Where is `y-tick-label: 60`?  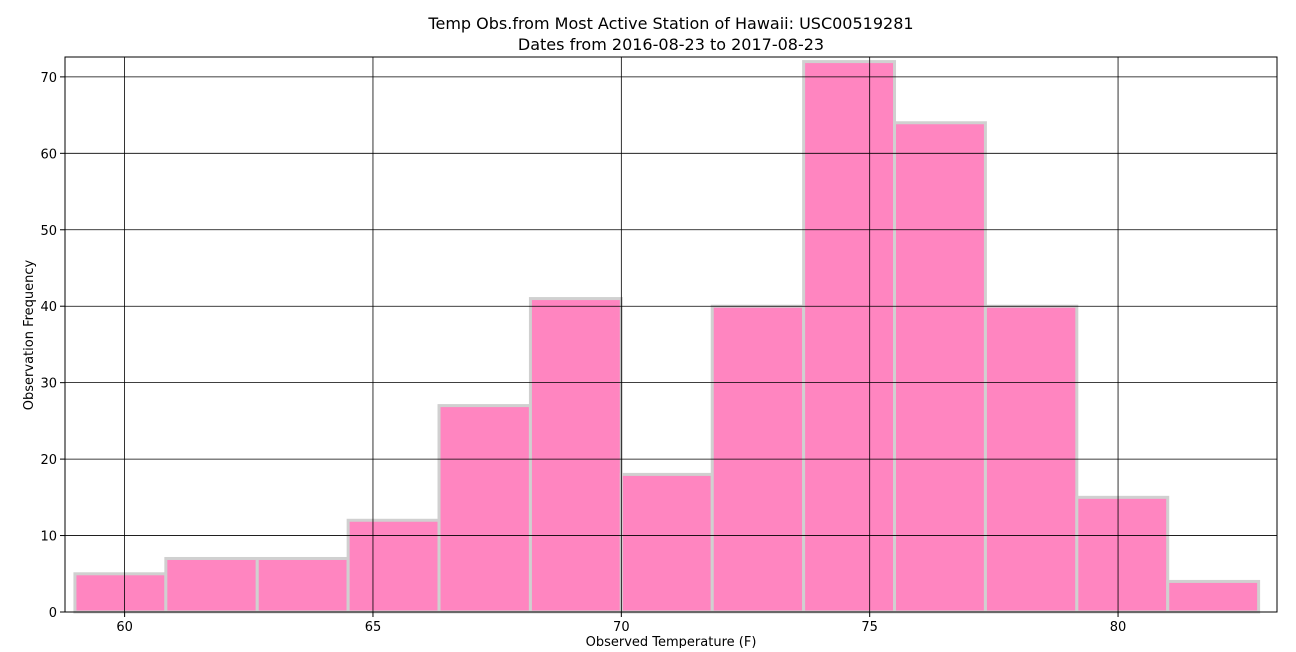 y-tick-label: 60 is located at coordinates (48, 154).